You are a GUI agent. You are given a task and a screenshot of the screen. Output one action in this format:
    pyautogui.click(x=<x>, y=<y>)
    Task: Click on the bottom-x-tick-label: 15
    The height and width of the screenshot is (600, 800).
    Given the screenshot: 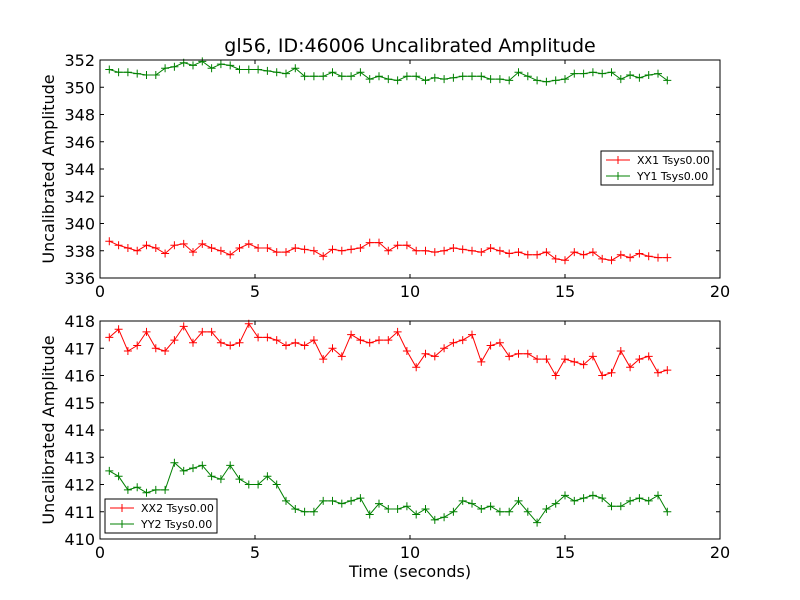 What is the action you would take?
    pyautogui.click(x=565, y=552)
    